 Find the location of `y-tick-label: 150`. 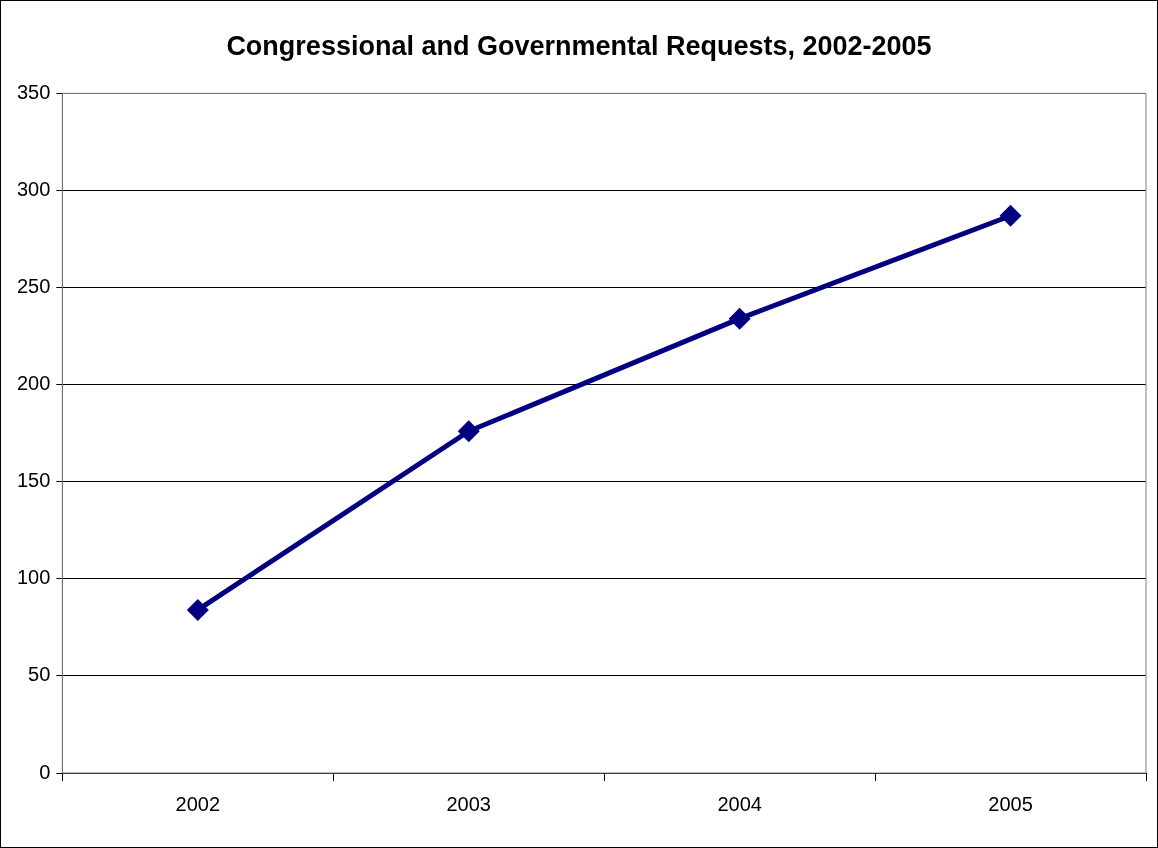

y-tick-label: 150 is located at coordinates (33, 480).